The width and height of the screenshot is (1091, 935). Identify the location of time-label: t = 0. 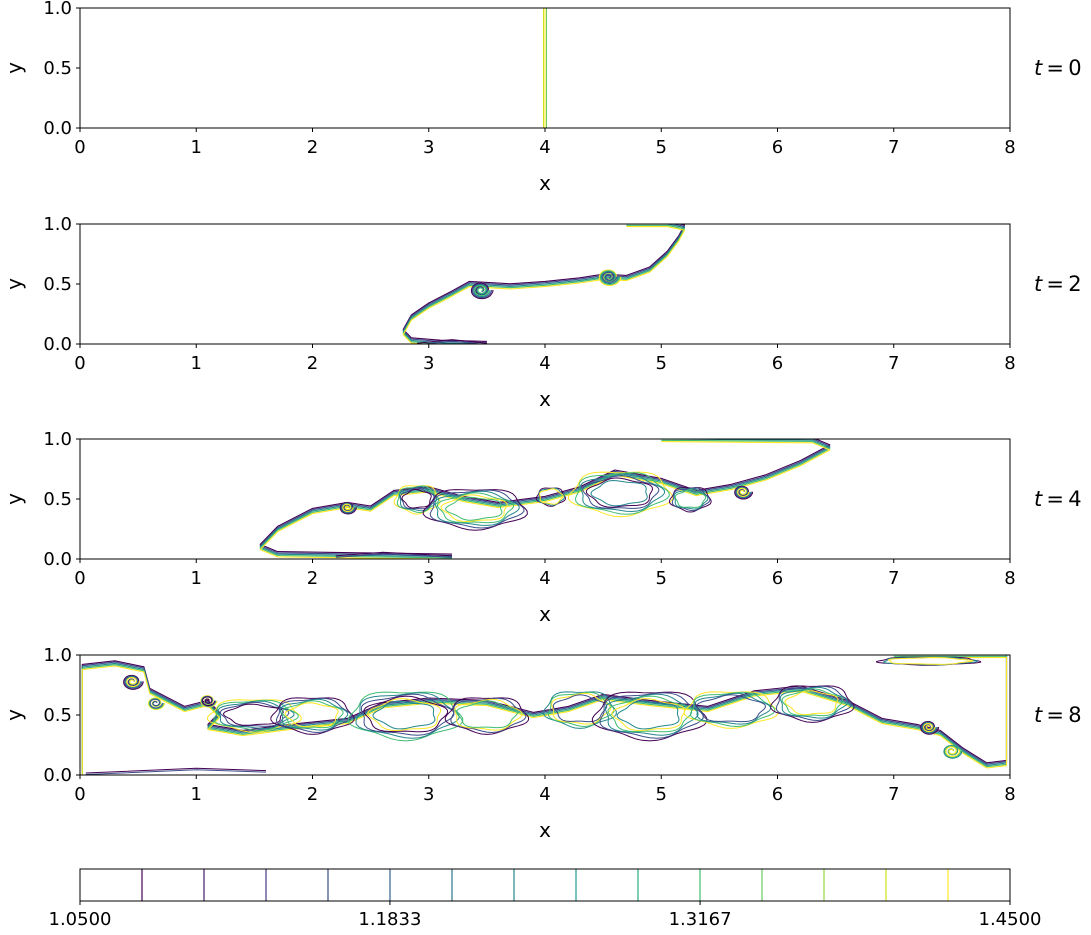
(1058, 68).